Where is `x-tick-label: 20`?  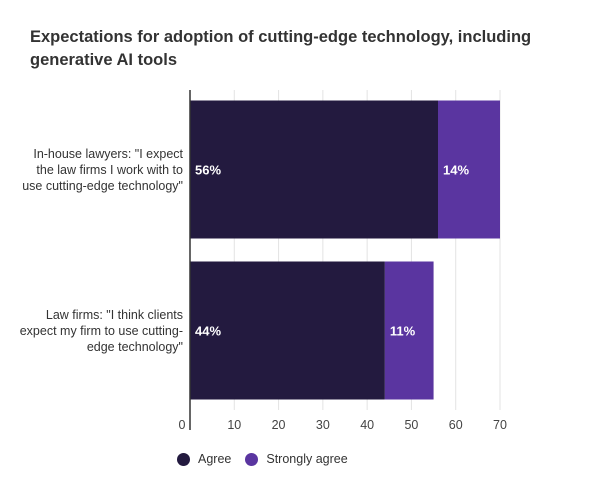 x-tick-label: 20 is located at coordinates (279, 425).